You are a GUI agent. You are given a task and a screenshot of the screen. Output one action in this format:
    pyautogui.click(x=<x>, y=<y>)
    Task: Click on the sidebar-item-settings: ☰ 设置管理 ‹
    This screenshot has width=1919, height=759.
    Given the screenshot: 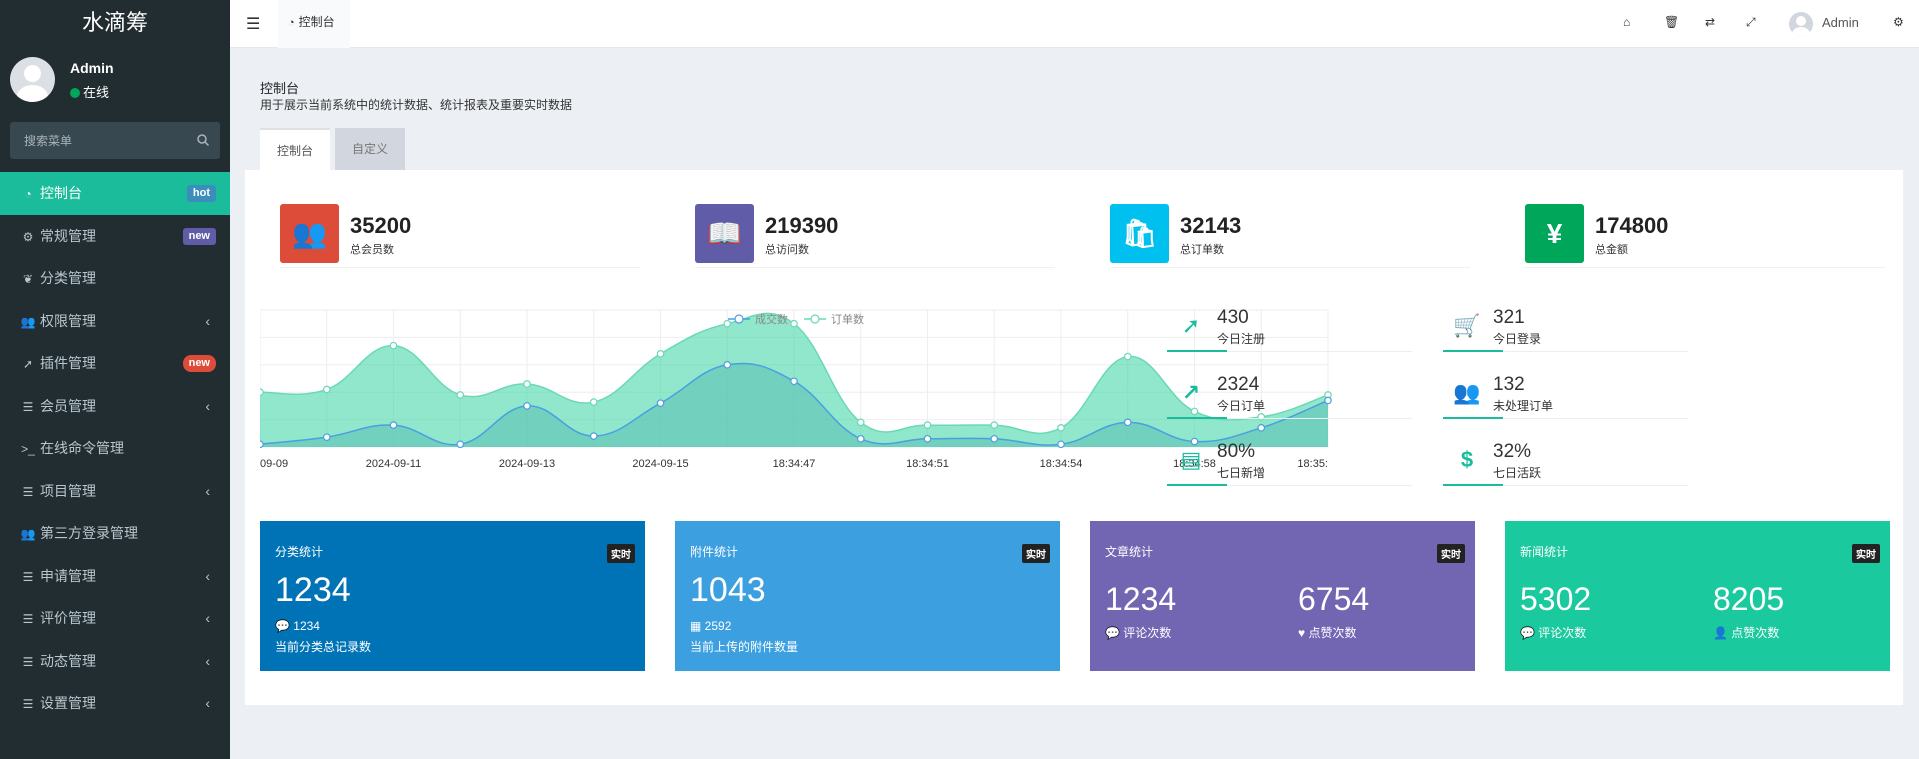 What is the action you would take?
    pyautogui.click(x=115, y=703)
    